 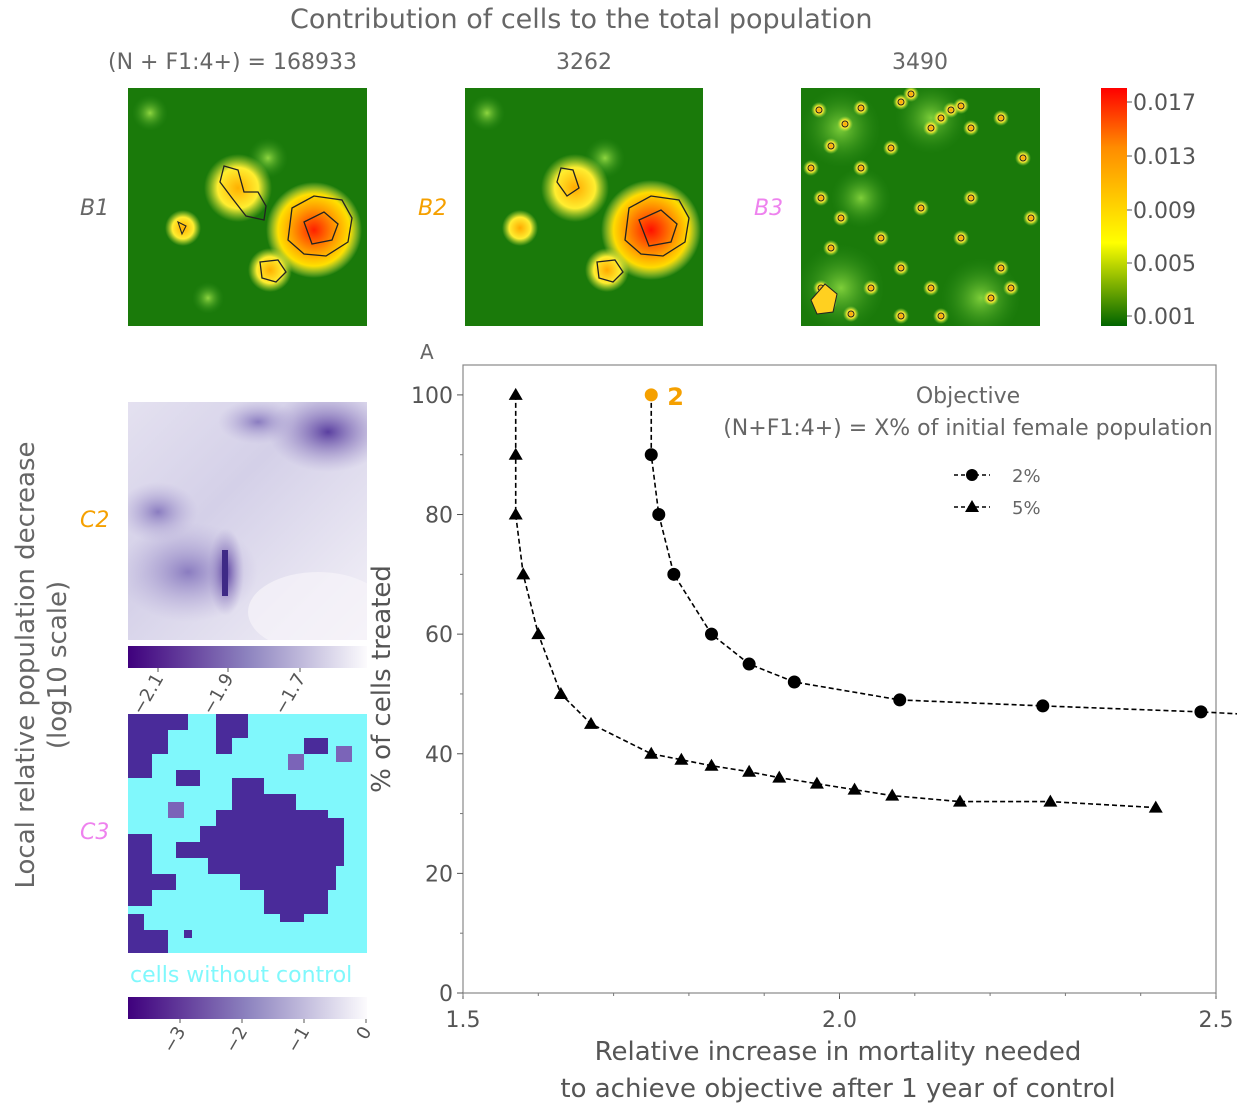 I want to click on legend-entry: 2%, so click(x=1026, y=476).